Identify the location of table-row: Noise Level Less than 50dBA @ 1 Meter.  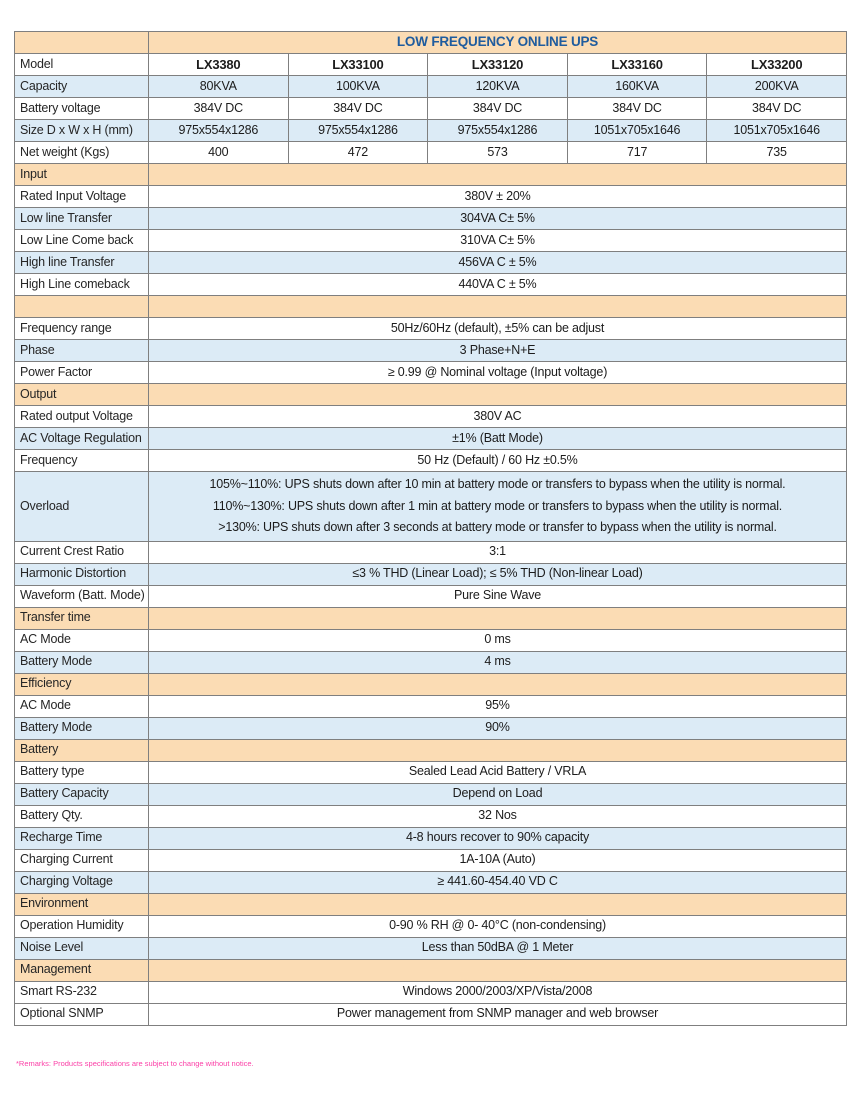
(430, 948).